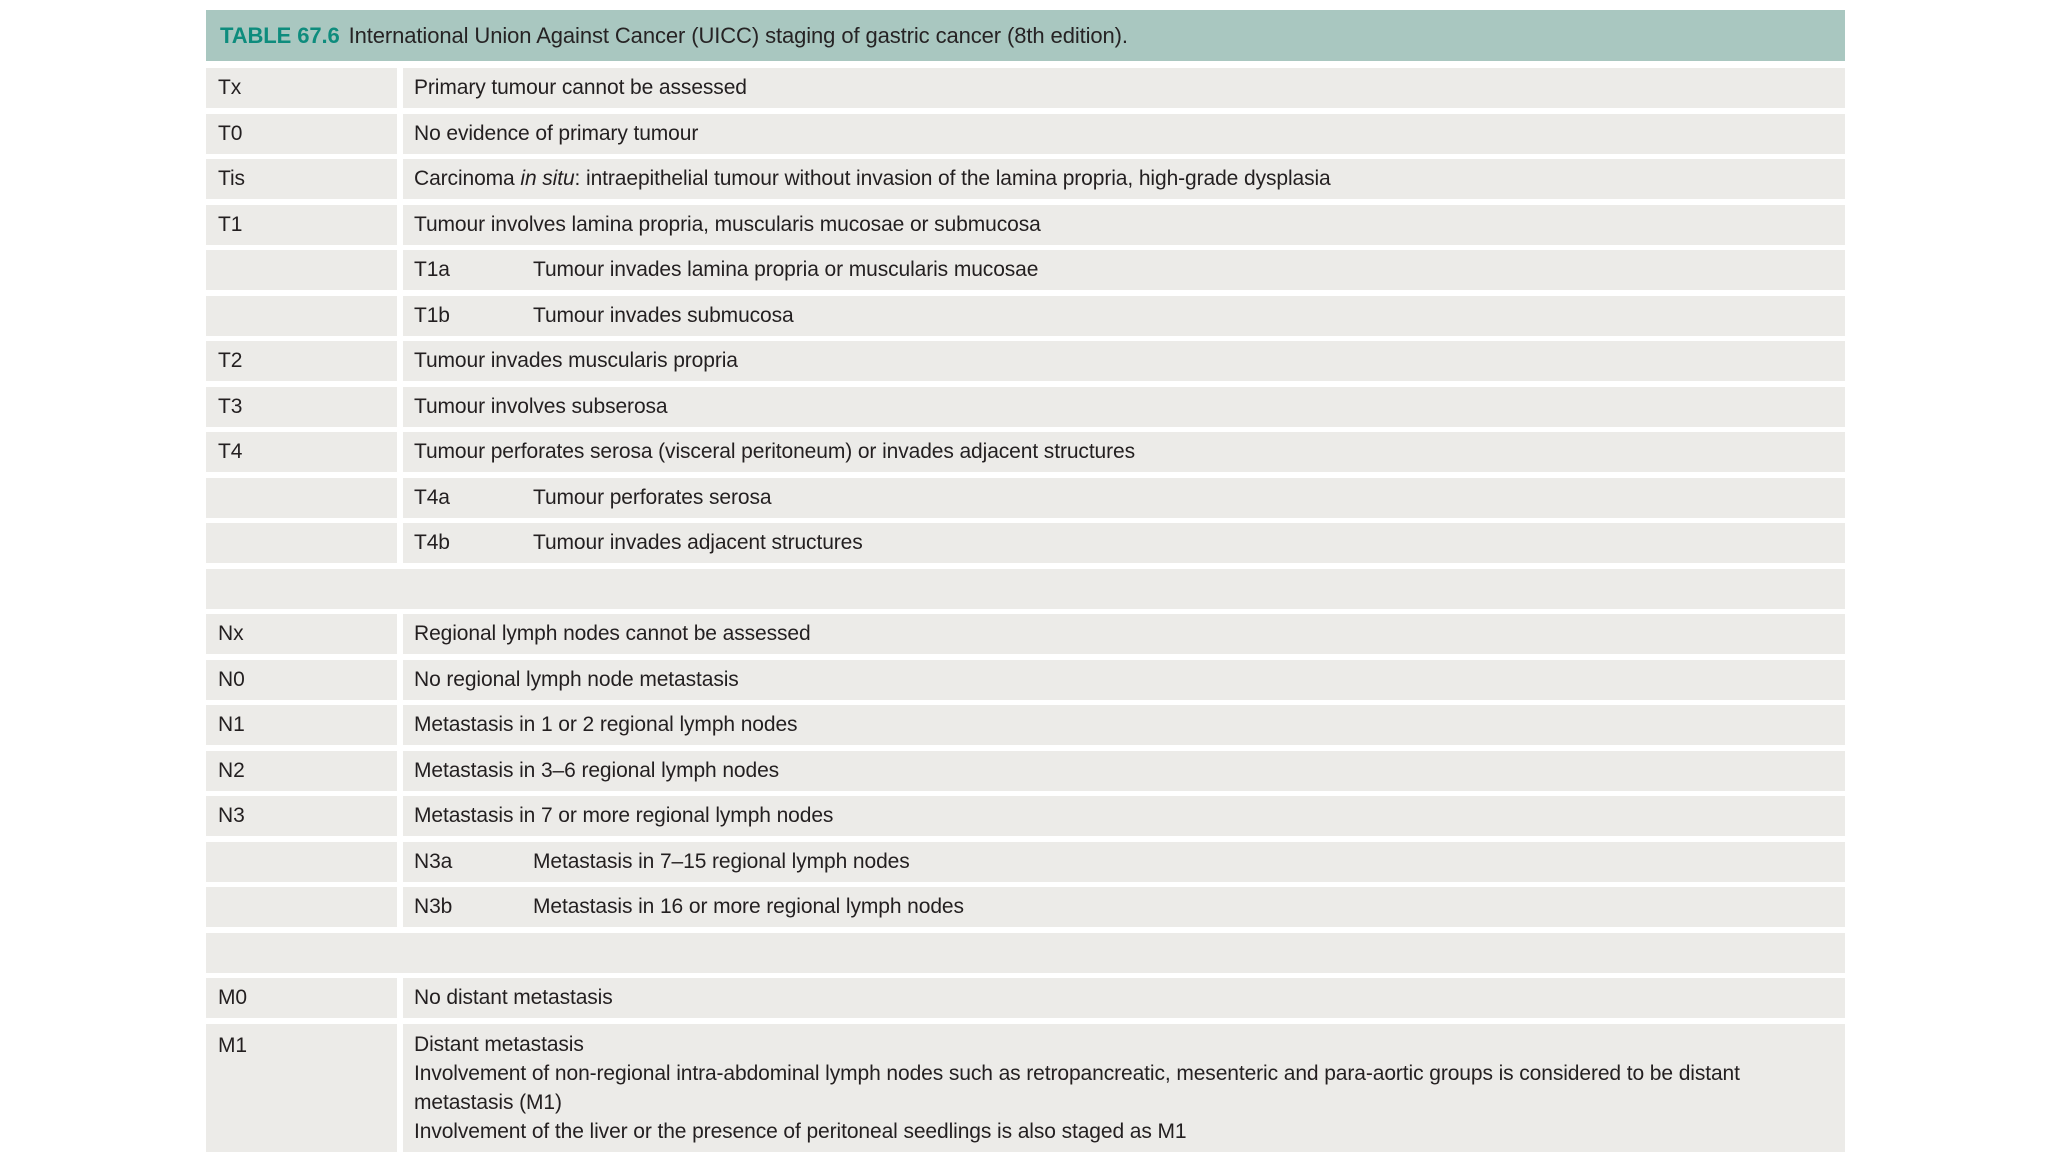 Image resolution: width=2048 pixels, height=1152 pixels. I want to click on stage-description-cell: T1b Tumour invades submucosa, so click(1124, 315).